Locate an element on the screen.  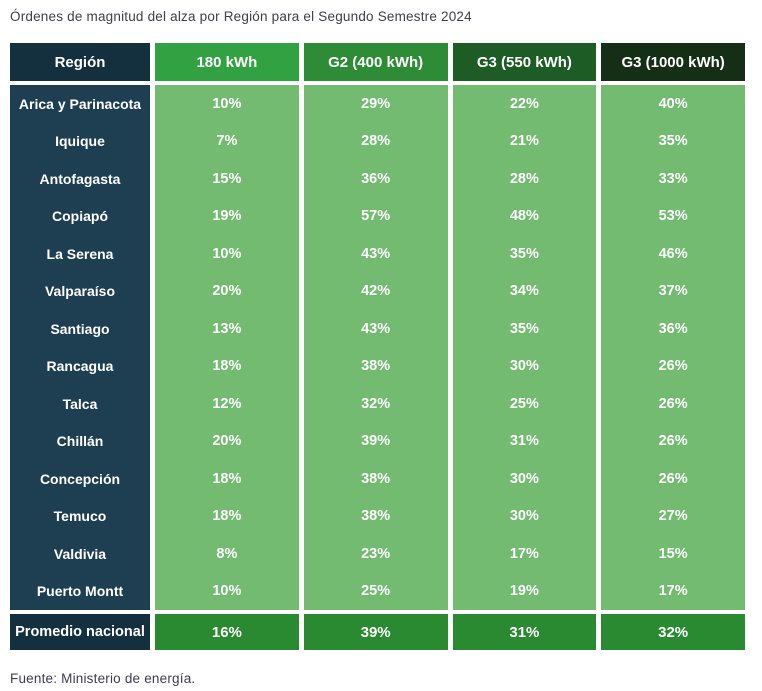
value-cell: 22% is located at coordinates (524, 104).